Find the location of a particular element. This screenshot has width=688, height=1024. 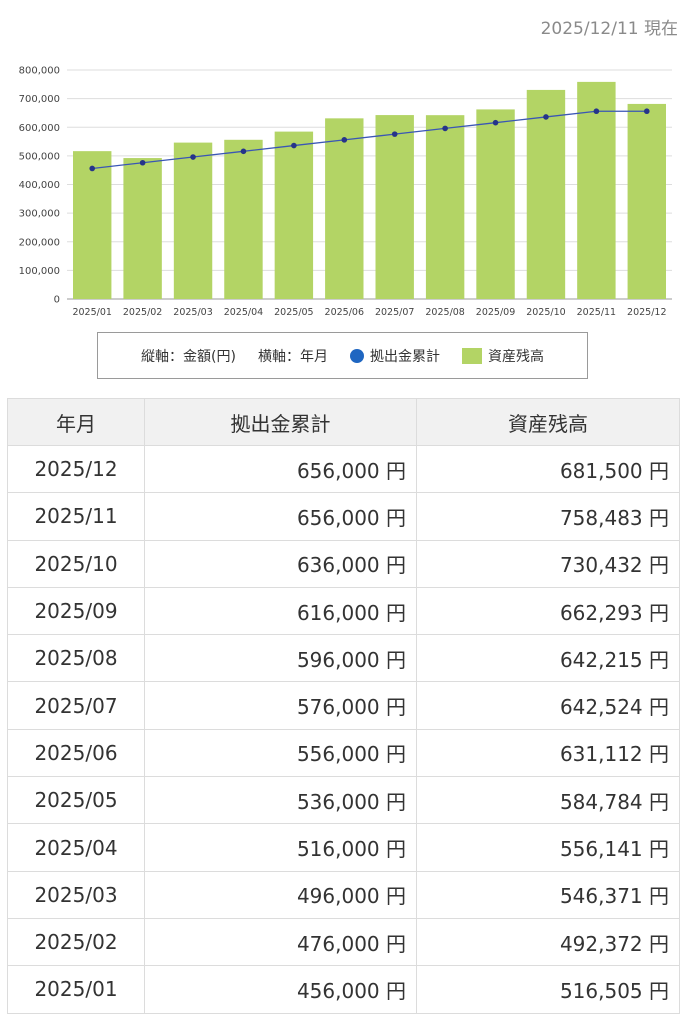

cell-balance: 546,371 円 is located at coordinates (548, 894).